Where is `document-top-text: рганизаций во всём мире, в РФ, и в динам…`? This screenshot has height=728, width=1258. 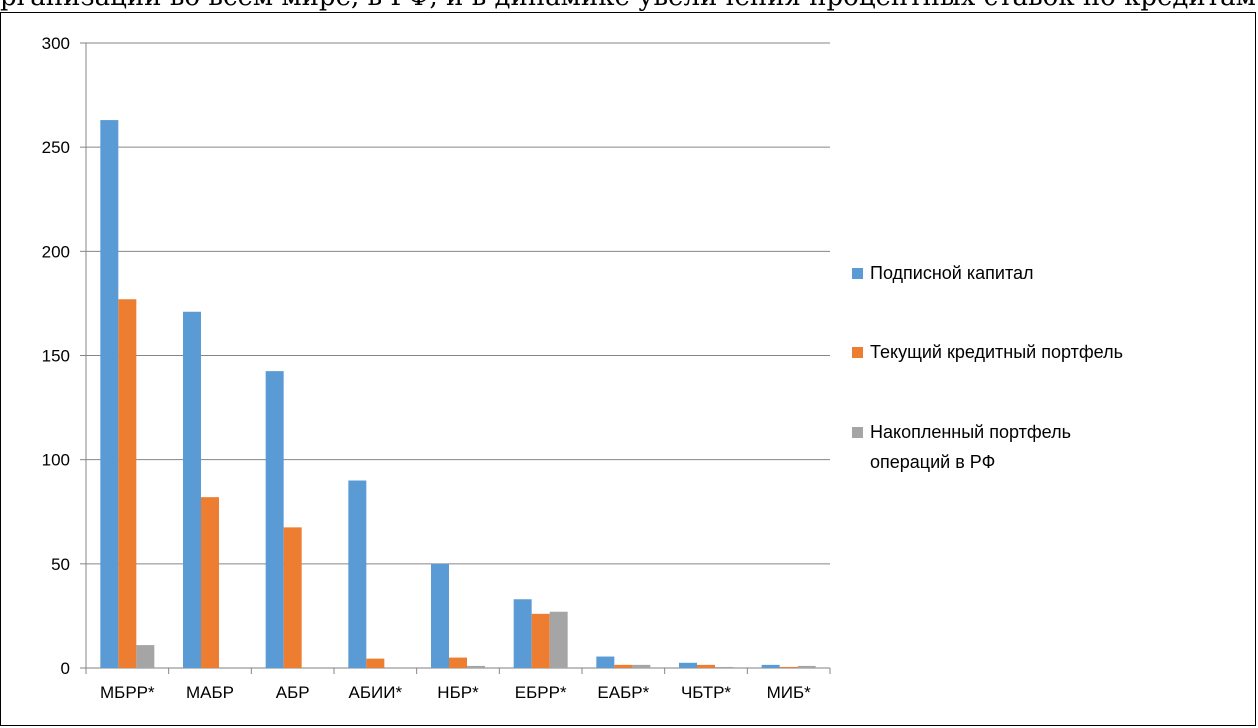
document-top-text: рганизаций во всём мире, в РФ, и в динам… is located at coordinates (629, 6).